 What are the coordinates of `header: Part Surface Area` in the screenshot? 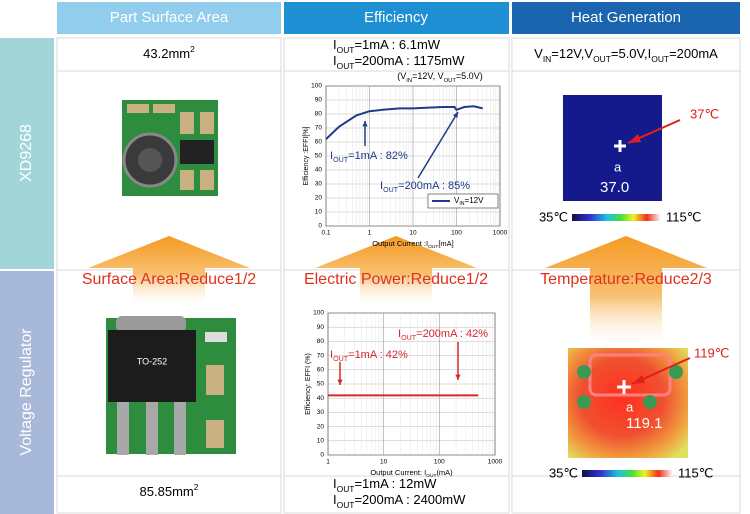 It's located at (169, 17).